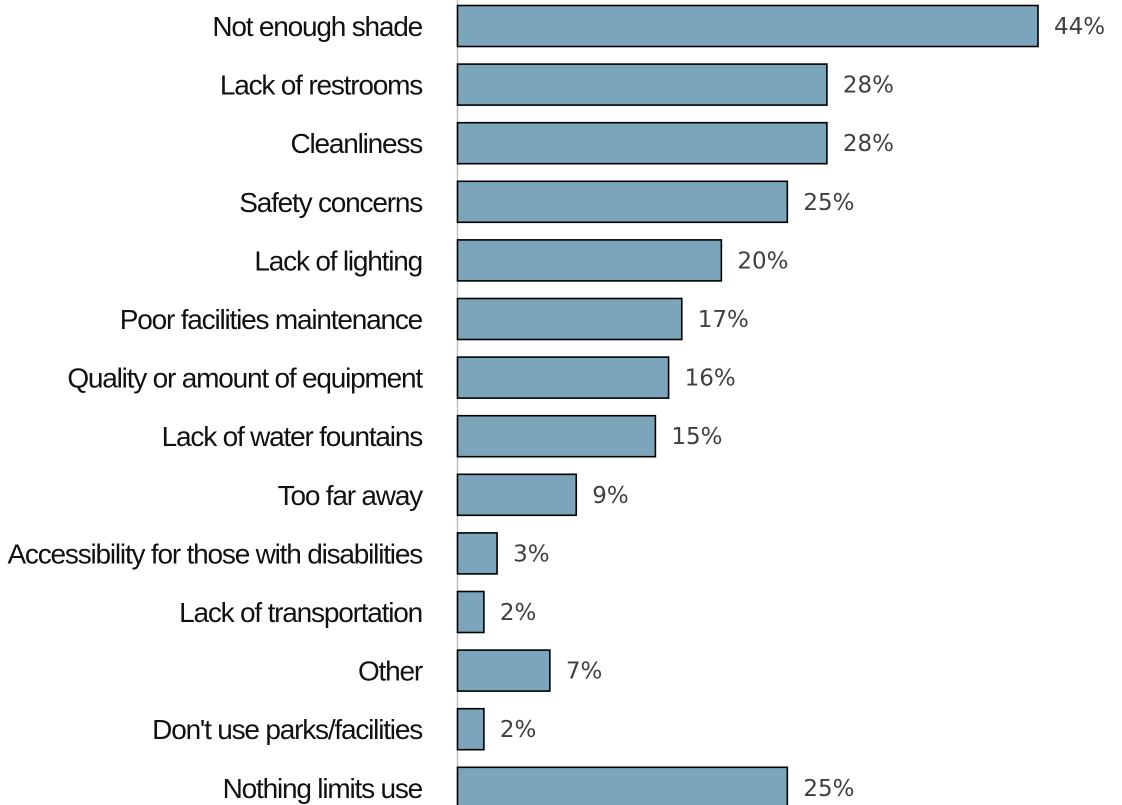 The image size is (1122, 805). I want to click on category-label: Other, so click(390, 671).